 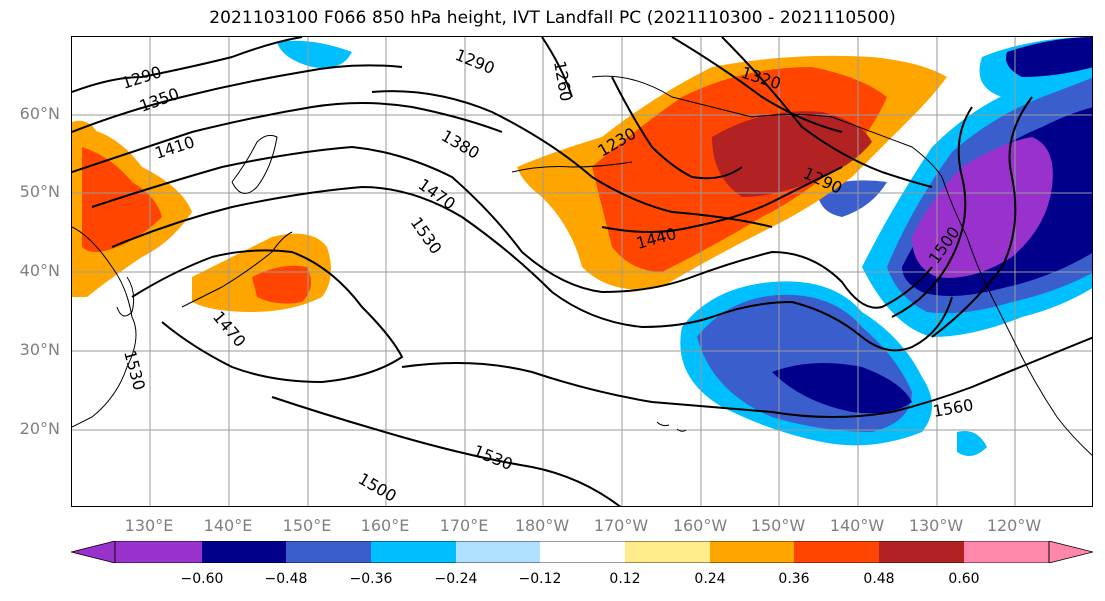 I want to click on colorbar-frame, so click(x=582, y=552).